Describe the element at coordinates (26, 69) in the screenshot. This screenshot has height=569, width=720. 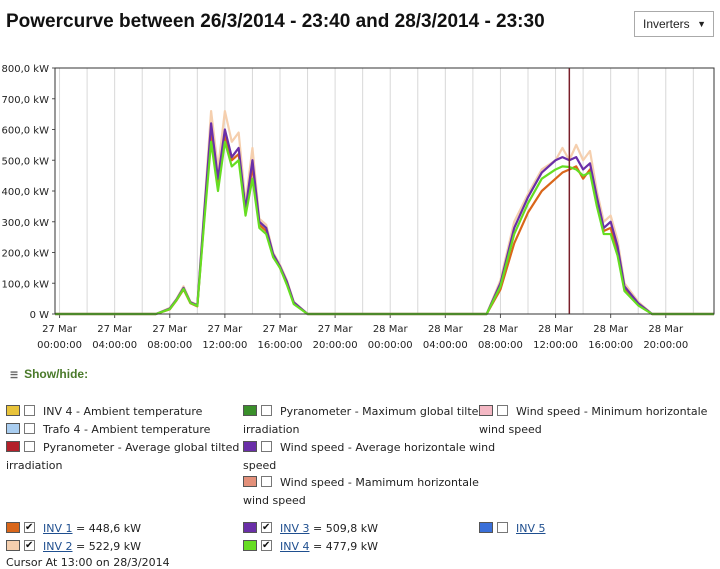
I see `y-tick-label: 800,0 kW` at that location.